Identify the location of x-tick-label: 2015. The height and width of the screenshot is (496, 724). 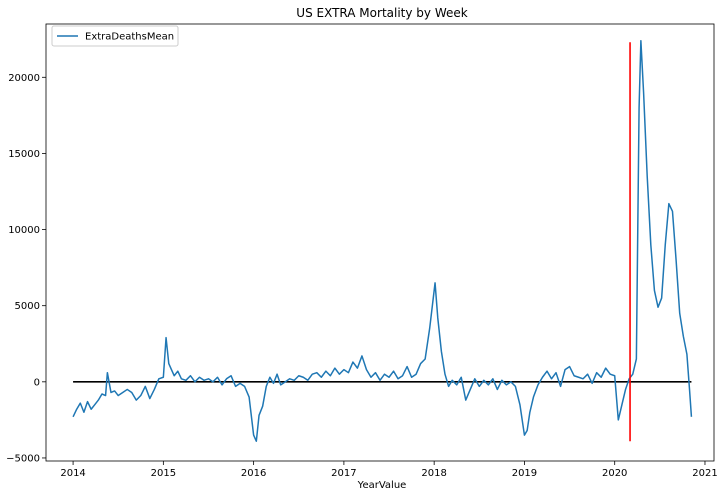
(163, 473).